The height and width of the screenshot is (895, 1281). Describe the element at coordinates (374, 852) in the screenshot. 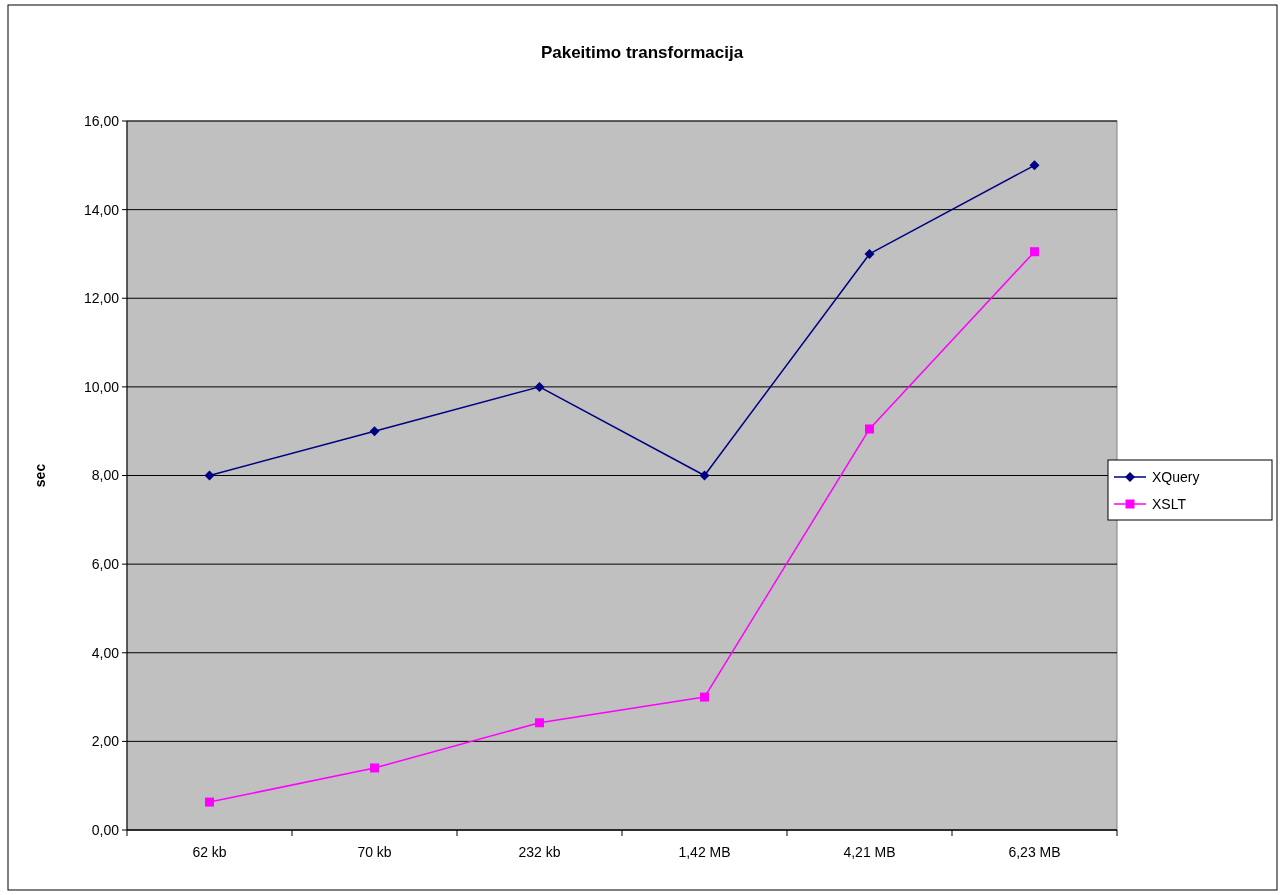

I see `x-tick-label: 70 kb` at that location.